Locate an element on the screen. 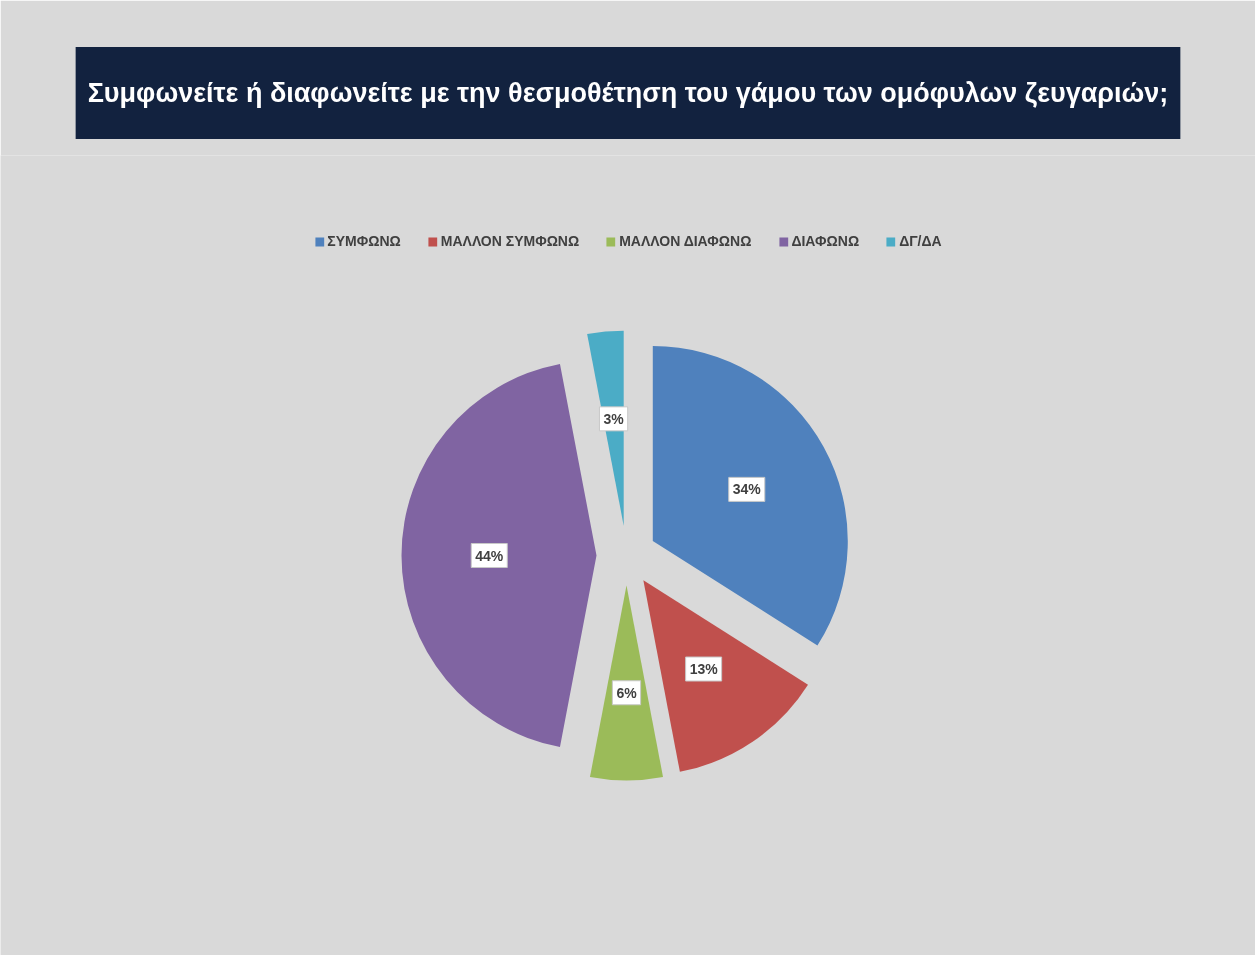  legend-label: ΜΑΛΛΟΝ ΔΙΑΦΩΝΩ is located at coordinates (685, 241).